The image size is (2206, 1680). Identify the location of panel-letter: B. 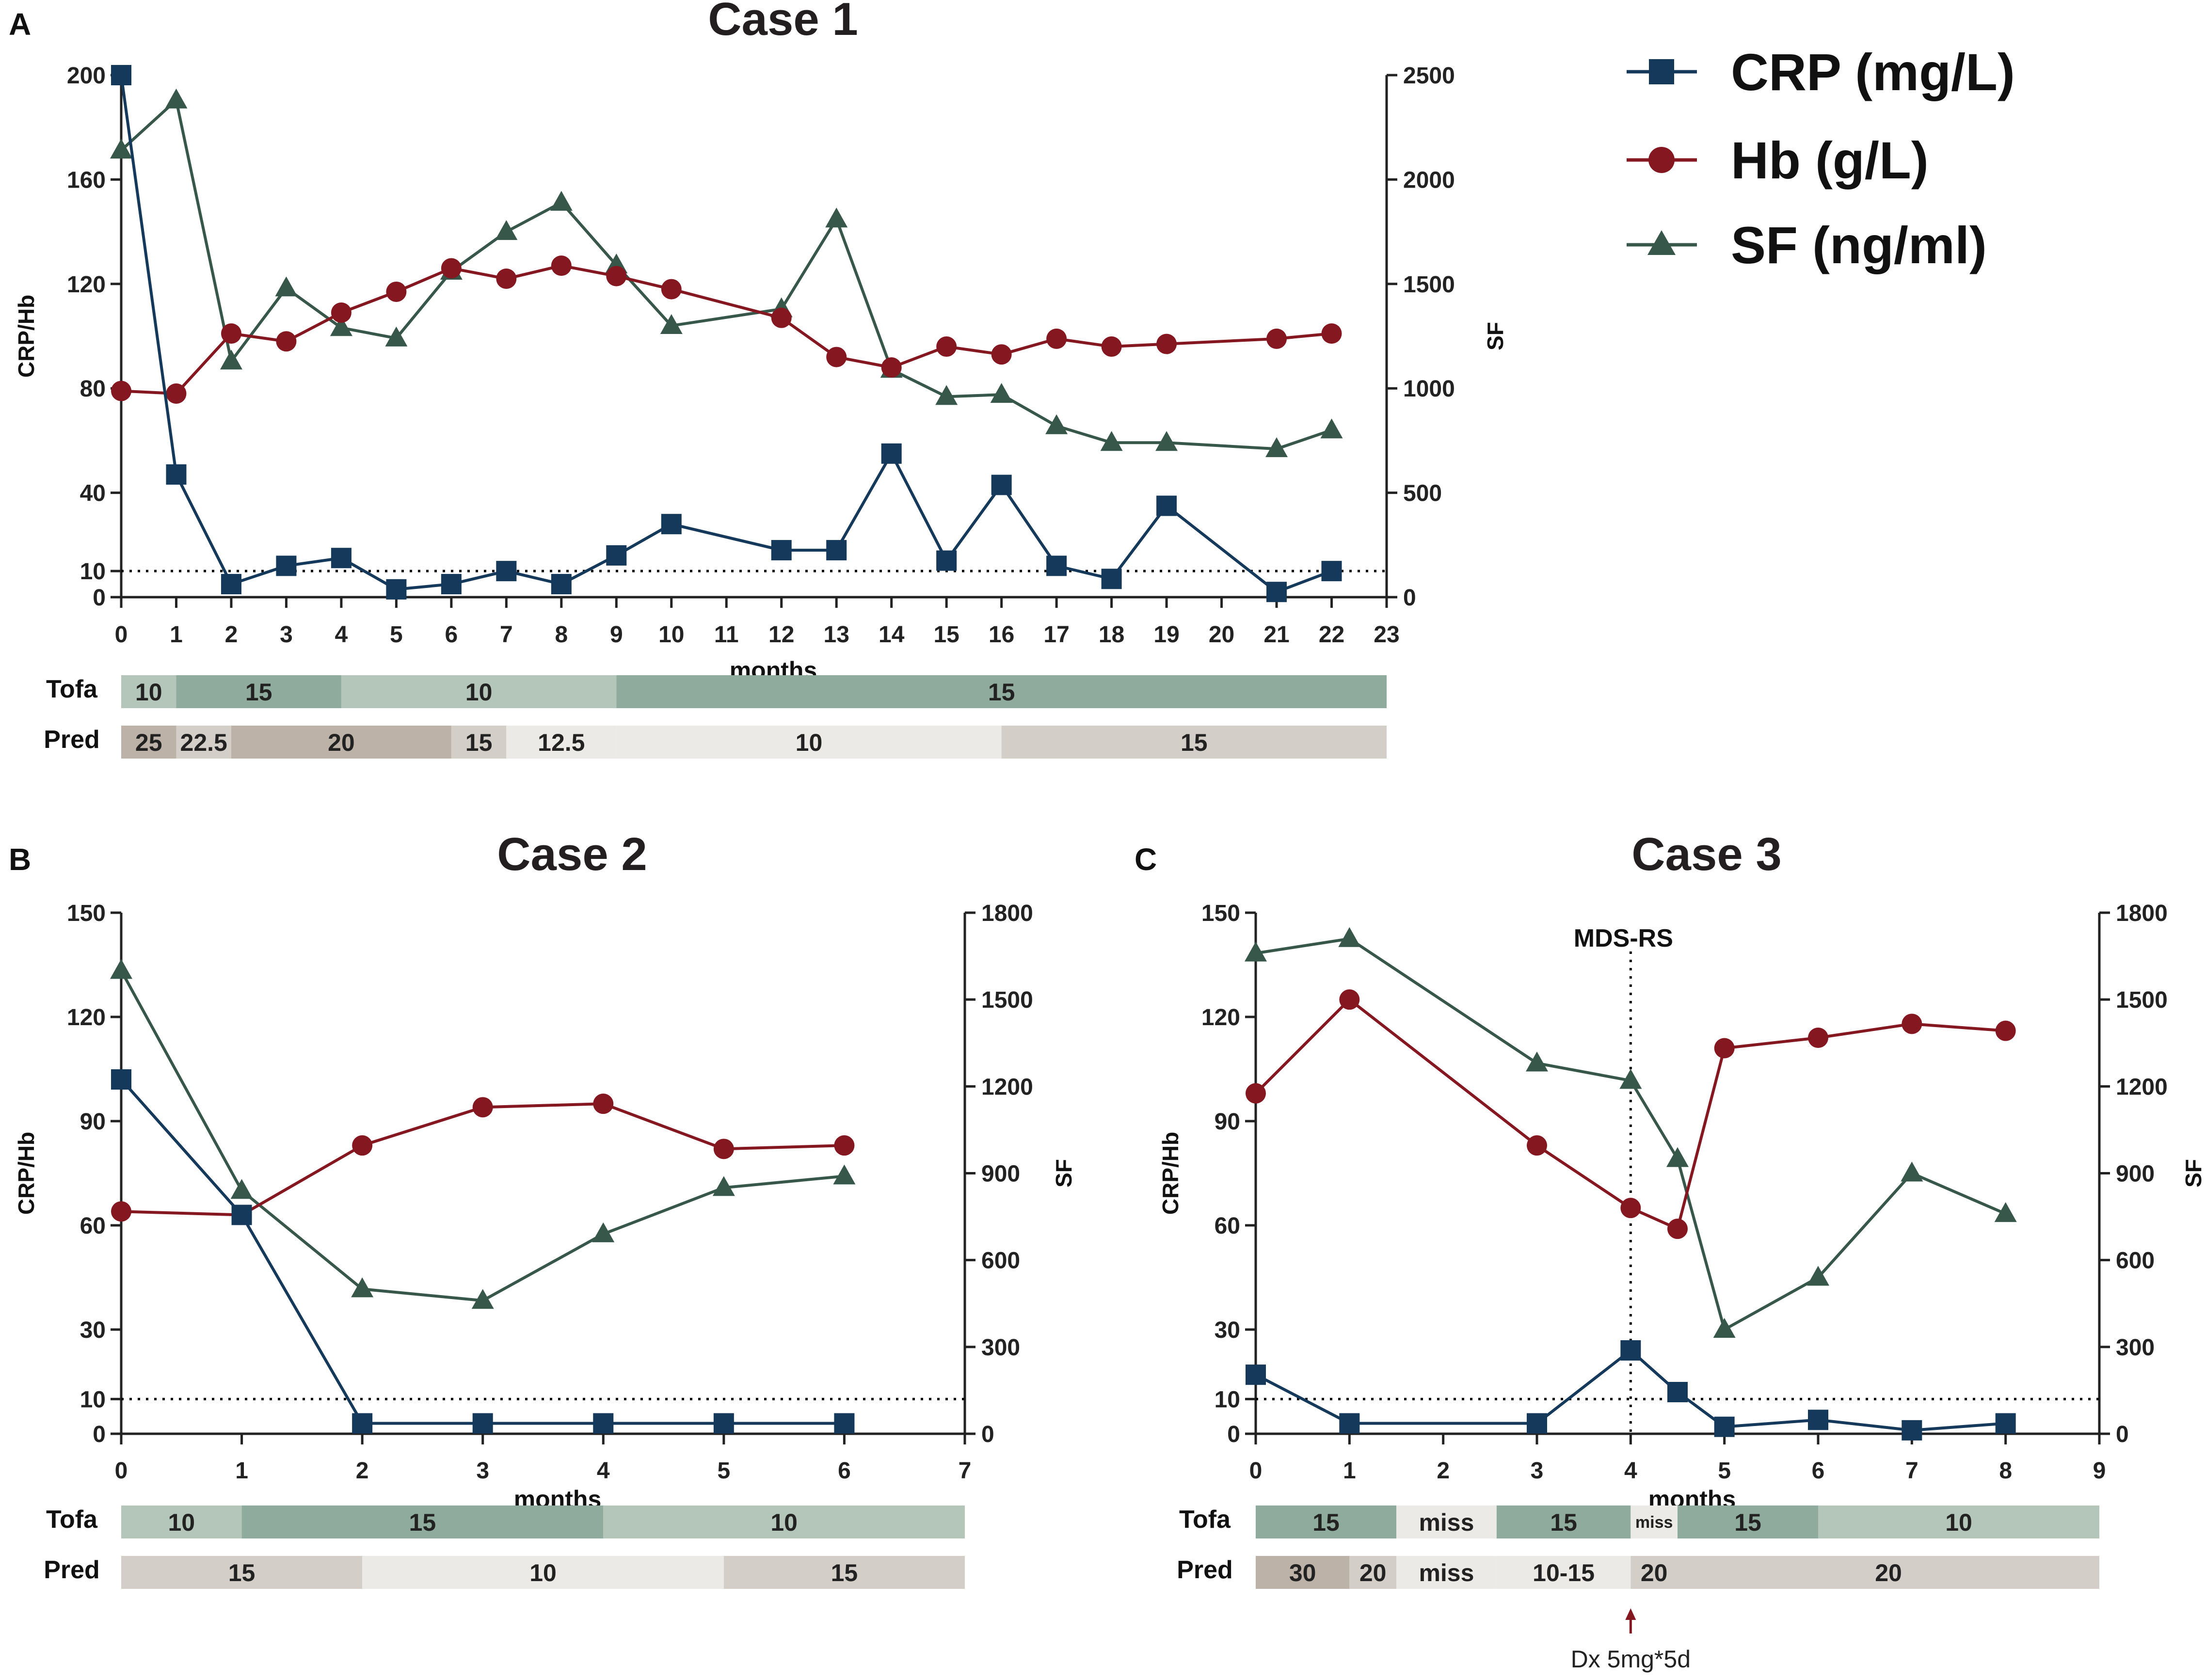
(20, 860).